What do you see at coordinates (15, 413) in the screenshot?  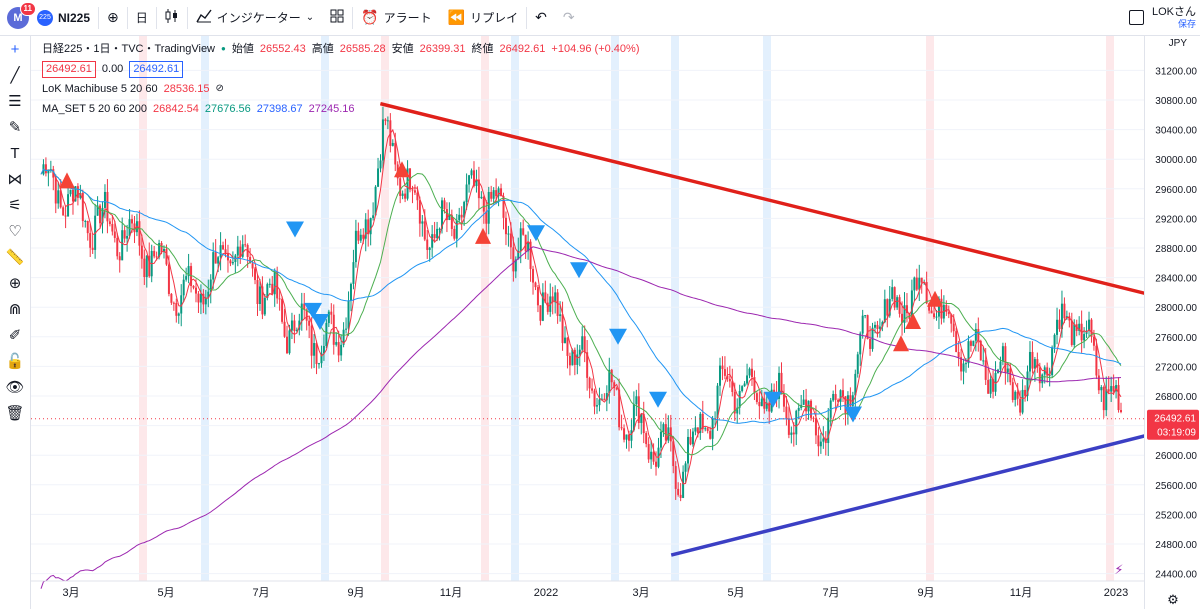 I see `delete-tool: 🗑` at bounding box center [15, 413].